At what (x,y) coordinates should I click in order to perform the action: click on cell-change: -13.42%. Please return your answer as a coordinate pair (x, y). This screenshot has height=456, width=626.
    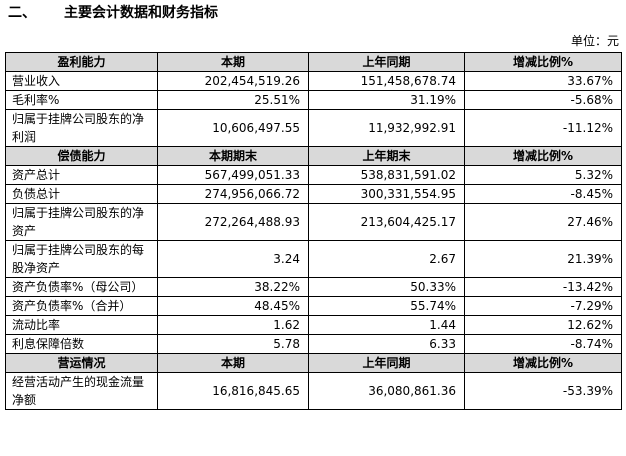
    Looking at the image, I should click on (543, 287).